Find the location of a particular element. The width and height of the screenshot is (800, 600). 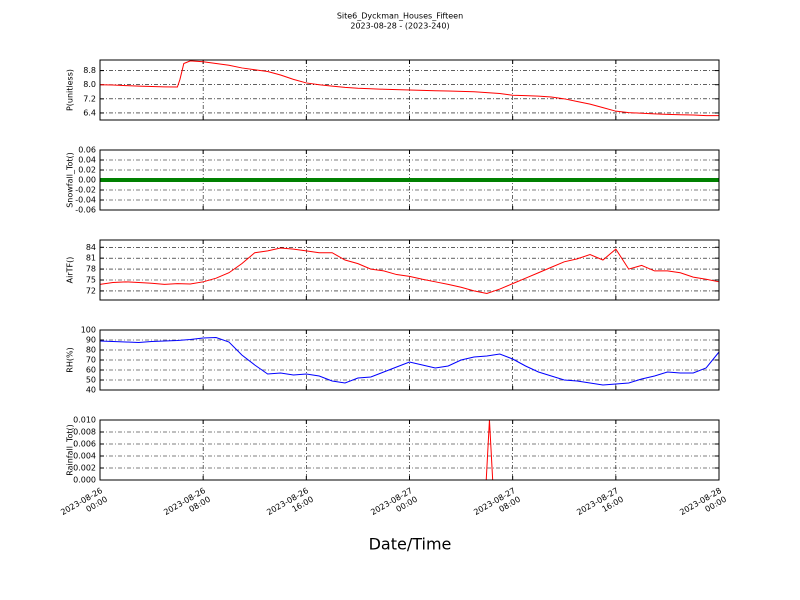

y-tick-label: 81 is located at coordinates (91, 258).